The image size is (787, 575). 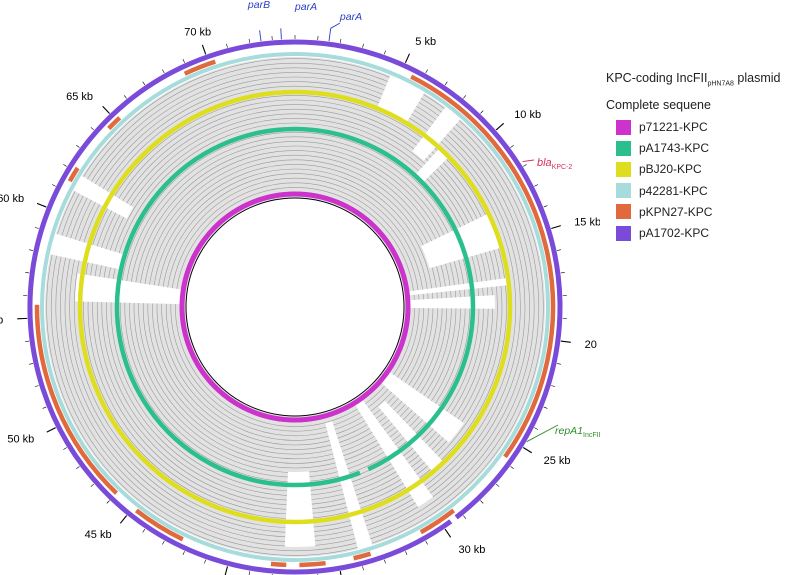 I want to click on tick-label: 65 kb, so click(x=79, y=97).